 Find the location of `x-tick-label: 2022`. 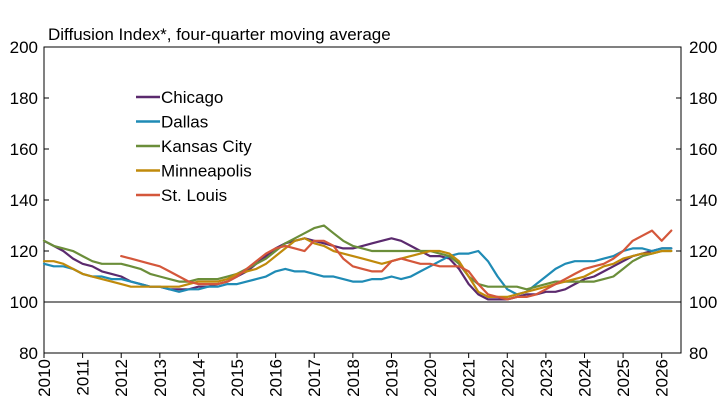

x-tick-label: 2022 is located at coordinates (507, 378).